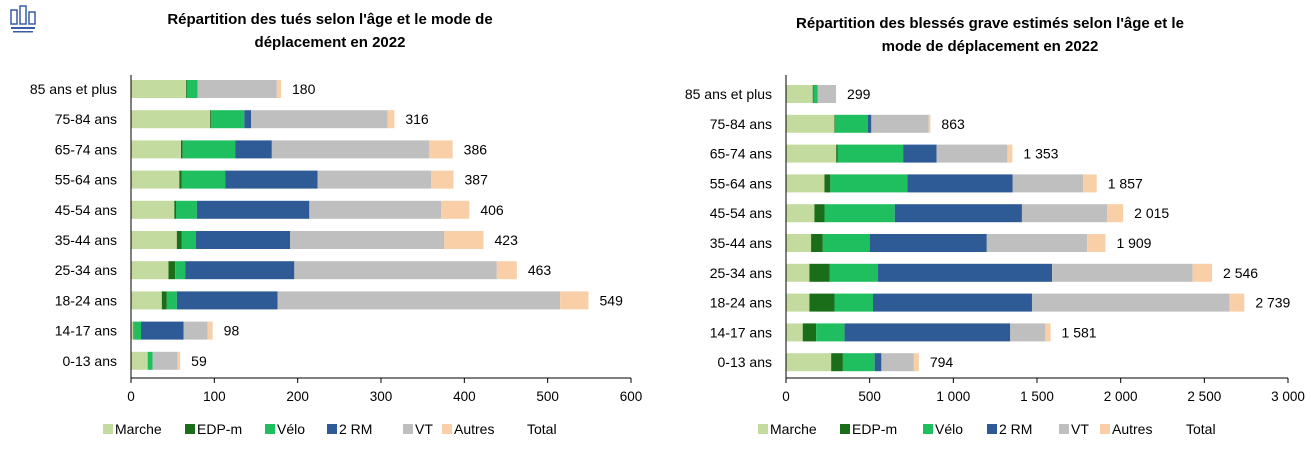  I want to click on x-tick-label: 200, so click(297, 396).